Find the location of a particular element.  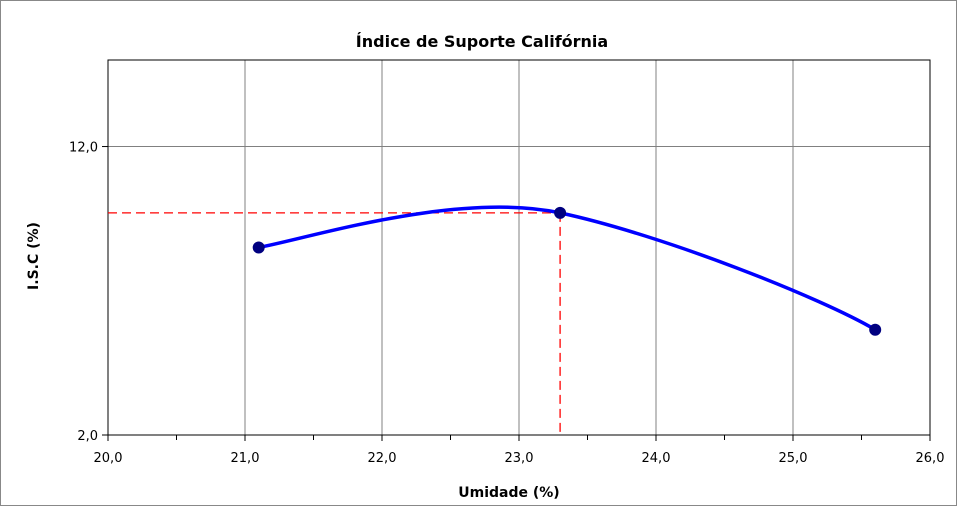

x-tick-label: 26,0 is located at coordinates (930, 458).